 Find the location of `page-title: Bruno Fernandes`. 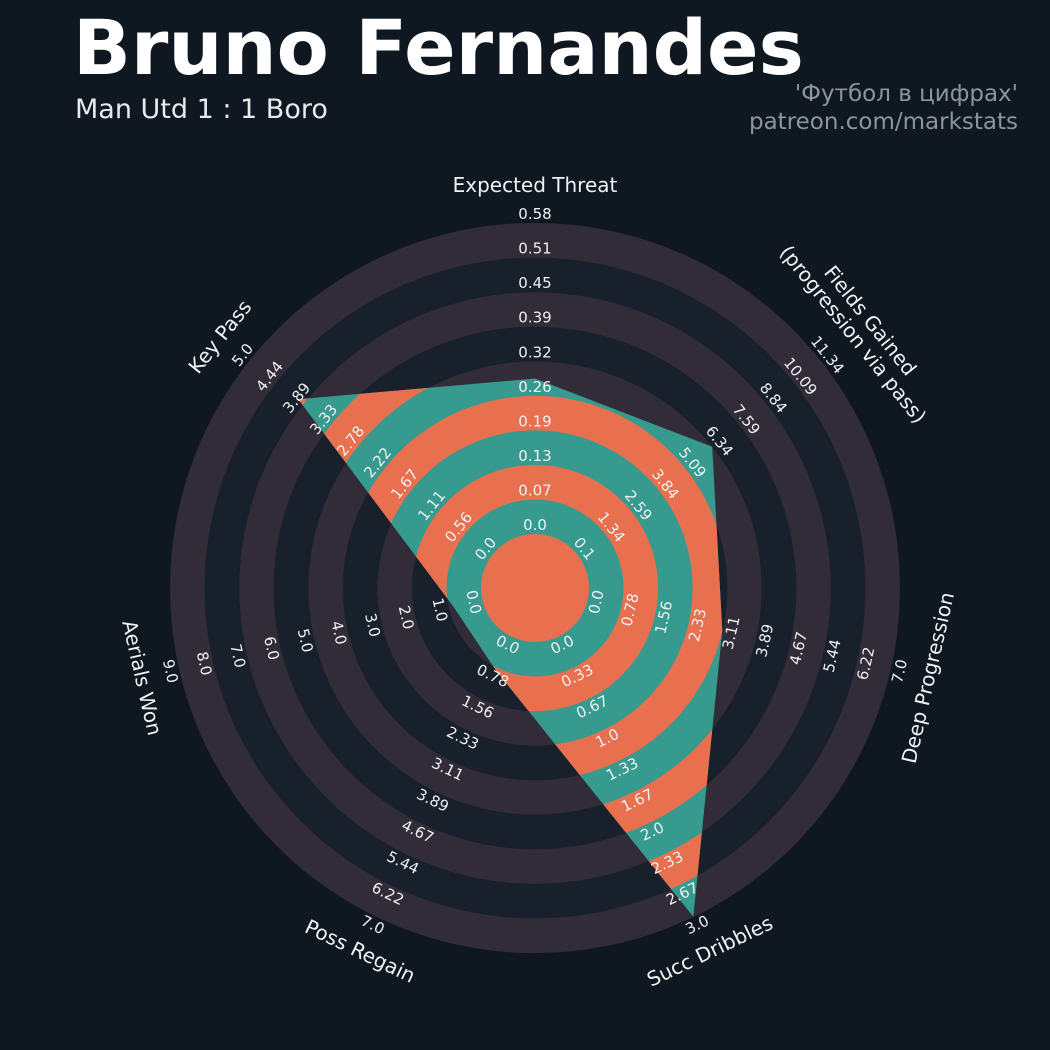

page-title: Bruno Fernandes is located at coordinates (438, 47).